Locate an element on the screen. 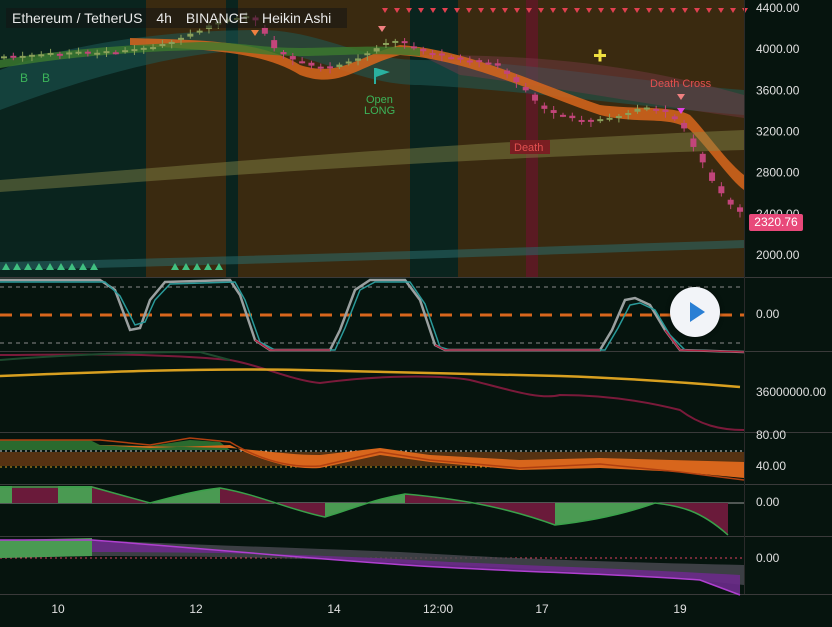 The height and width of the screenshot is (627, 832). y-tick-label: 2000.00 is located at coordinates (778, 255).